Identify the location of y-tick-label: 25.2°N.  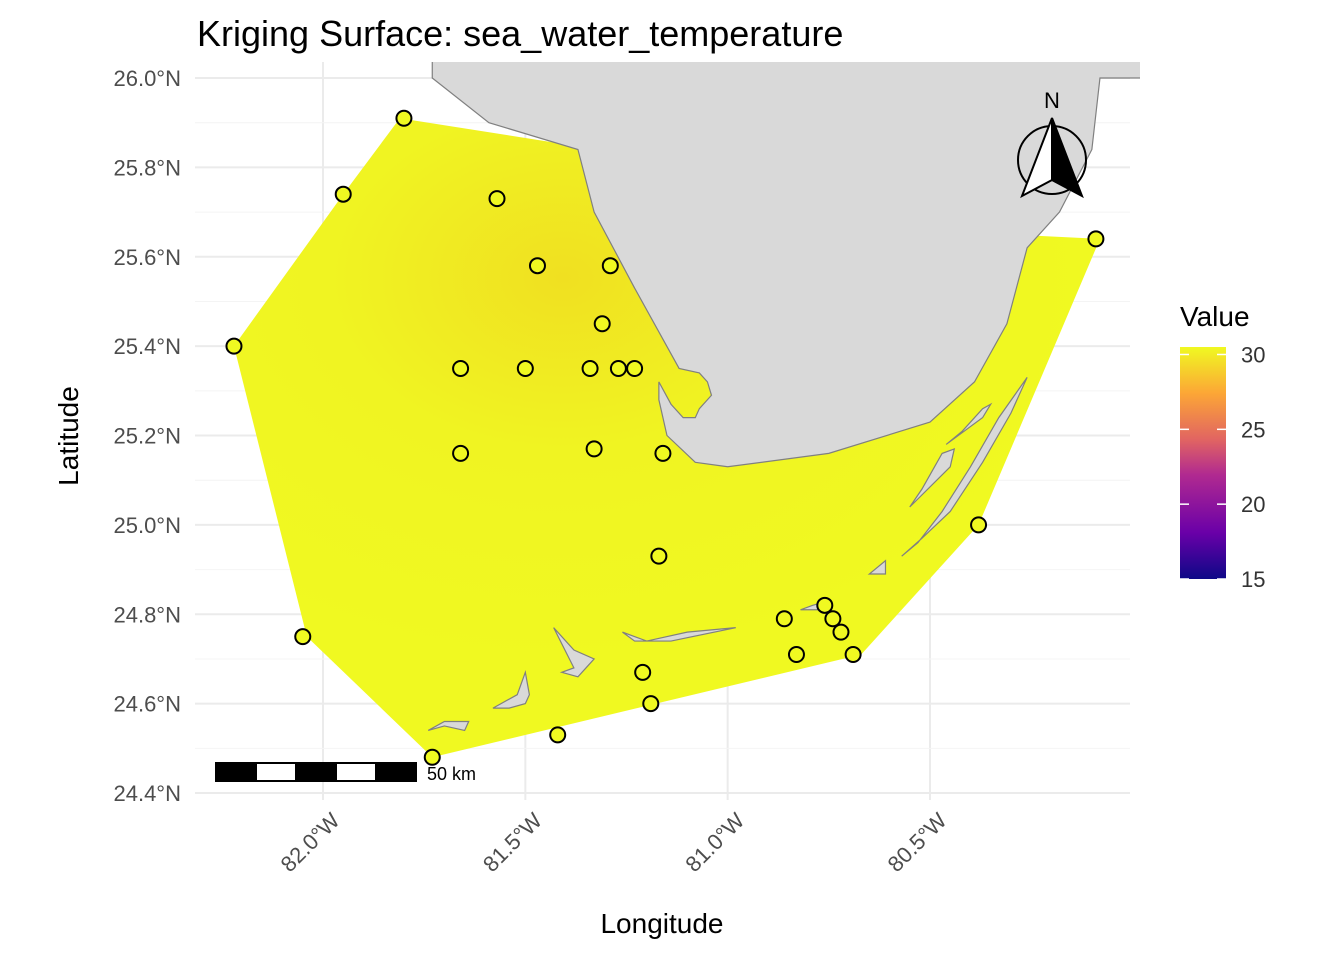
(147, 436).